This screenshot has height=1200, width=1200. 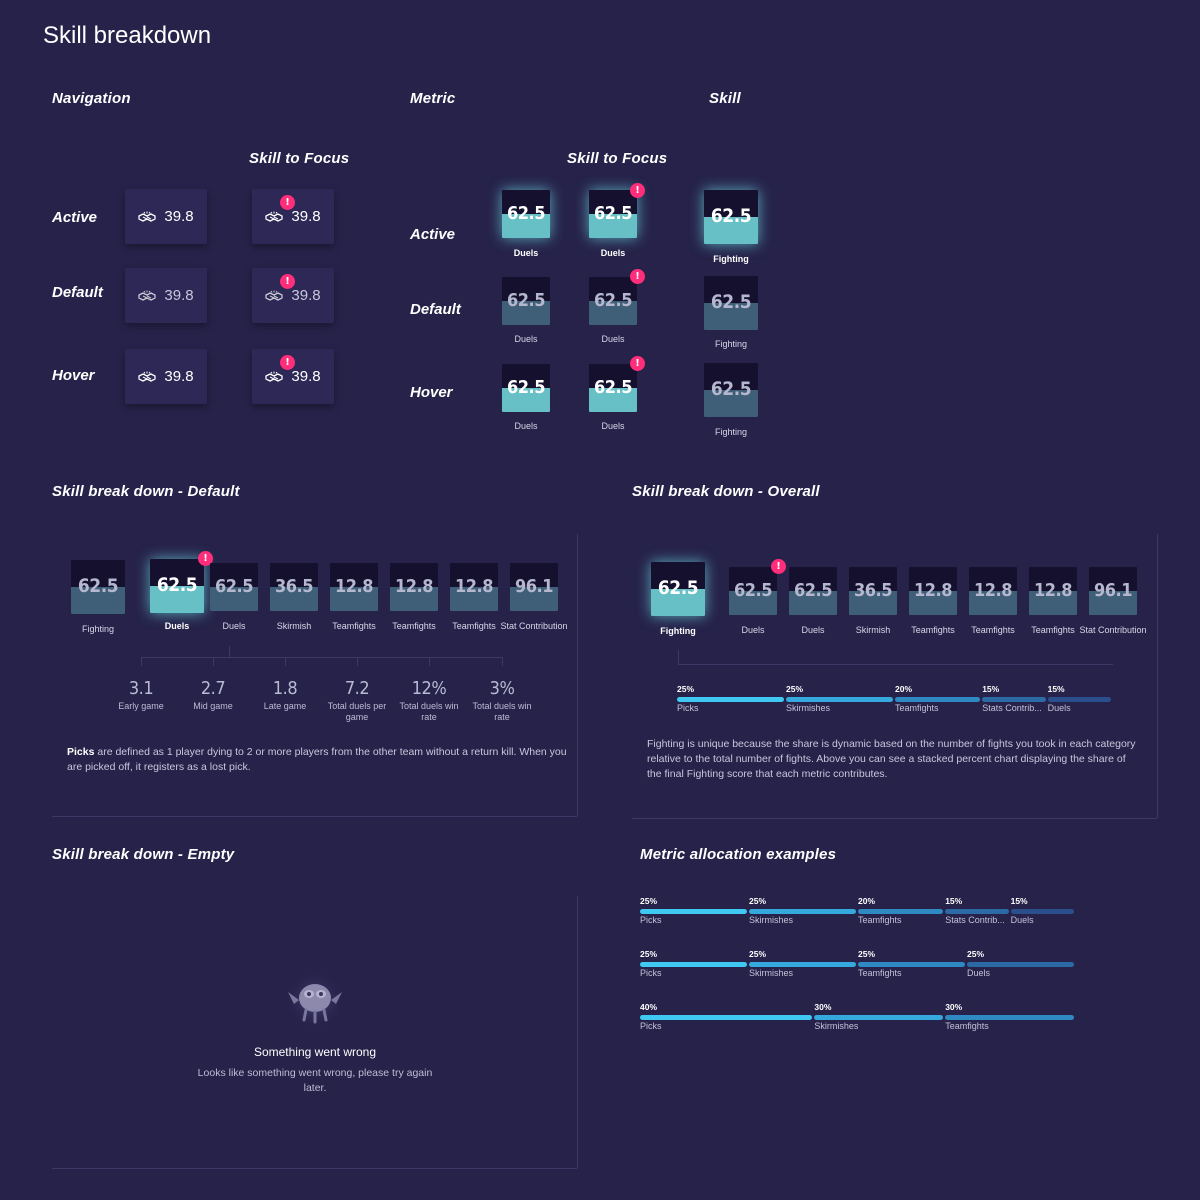 I want to click on sub-stat: 3.1 Early game, so click(x=141, y=695).